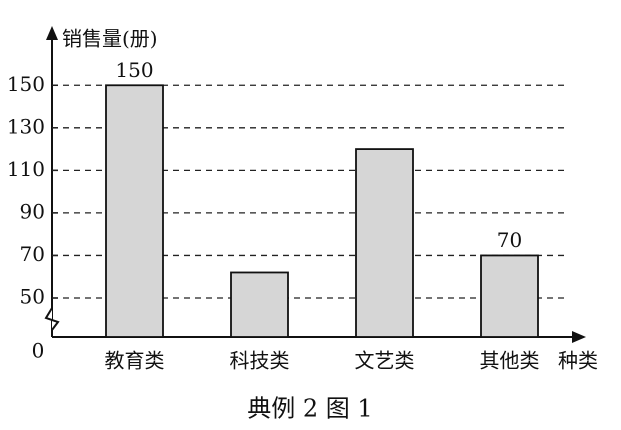 Image resolution: width=621 pixels, height=430 pixels. Describe the element at coordinates (385, 361) in the screenshot. I see `x-tick-label: 文艺类` at that location.